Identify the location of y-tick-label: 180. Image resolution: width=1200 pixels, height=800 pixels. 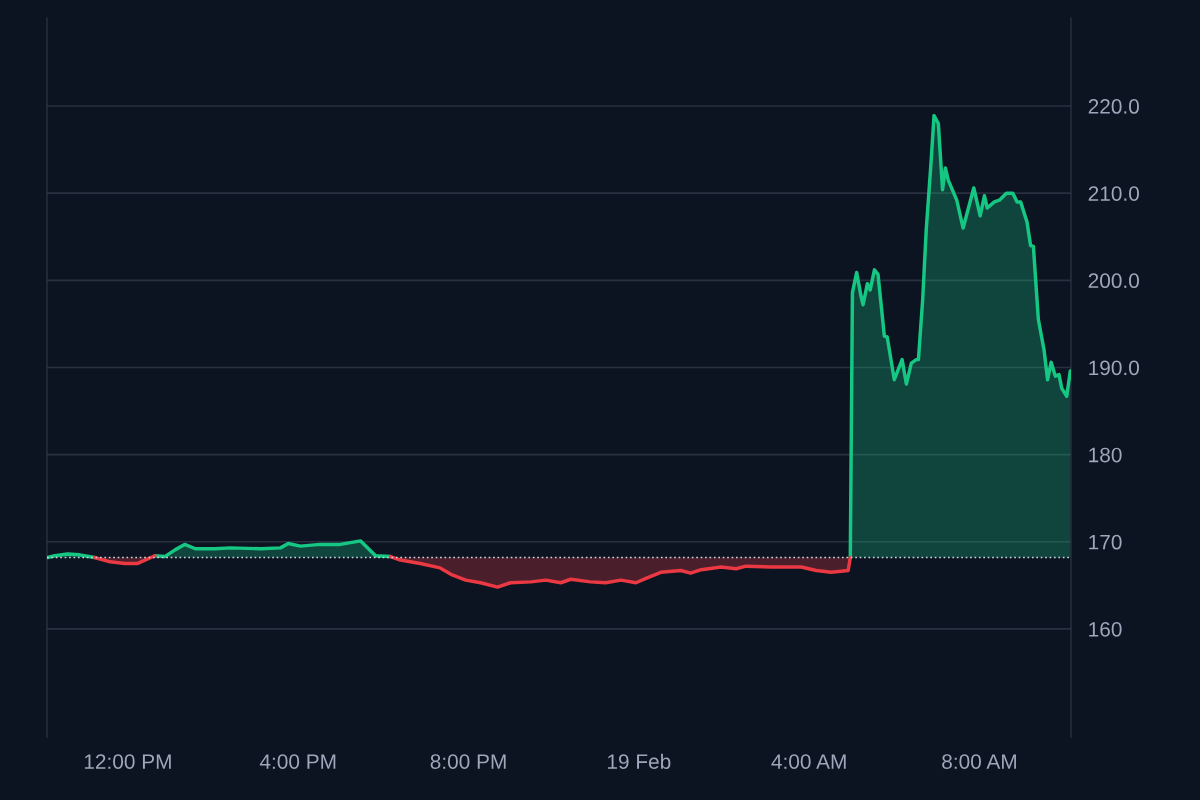
(1105, 455).